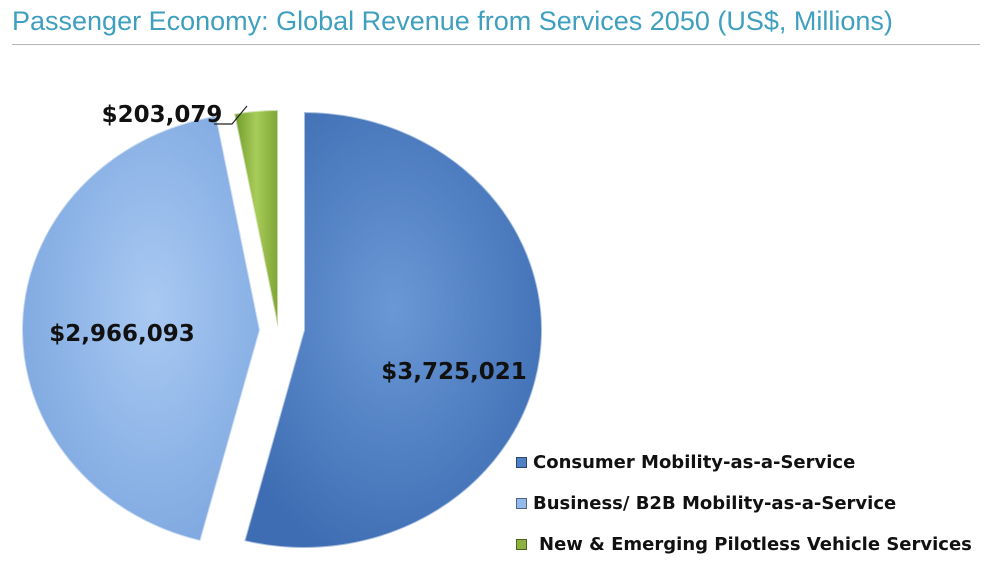 This screenshot has width=990, height=588. Describe the element at coordinates (162, 115) in the screenshot. I see `data-label-pilotless: $203,079` at that location.